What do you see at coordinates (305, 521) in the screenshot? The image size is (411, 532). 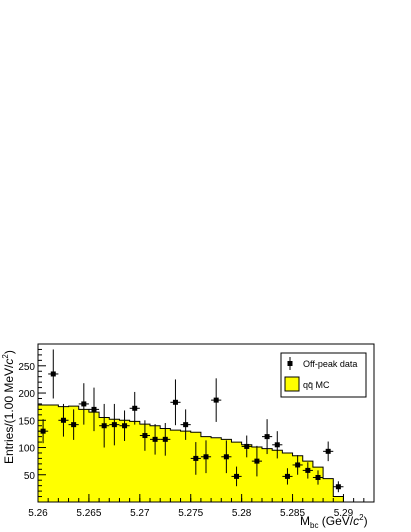 I see `x-title-main: M` at bounding box center [305, 521].